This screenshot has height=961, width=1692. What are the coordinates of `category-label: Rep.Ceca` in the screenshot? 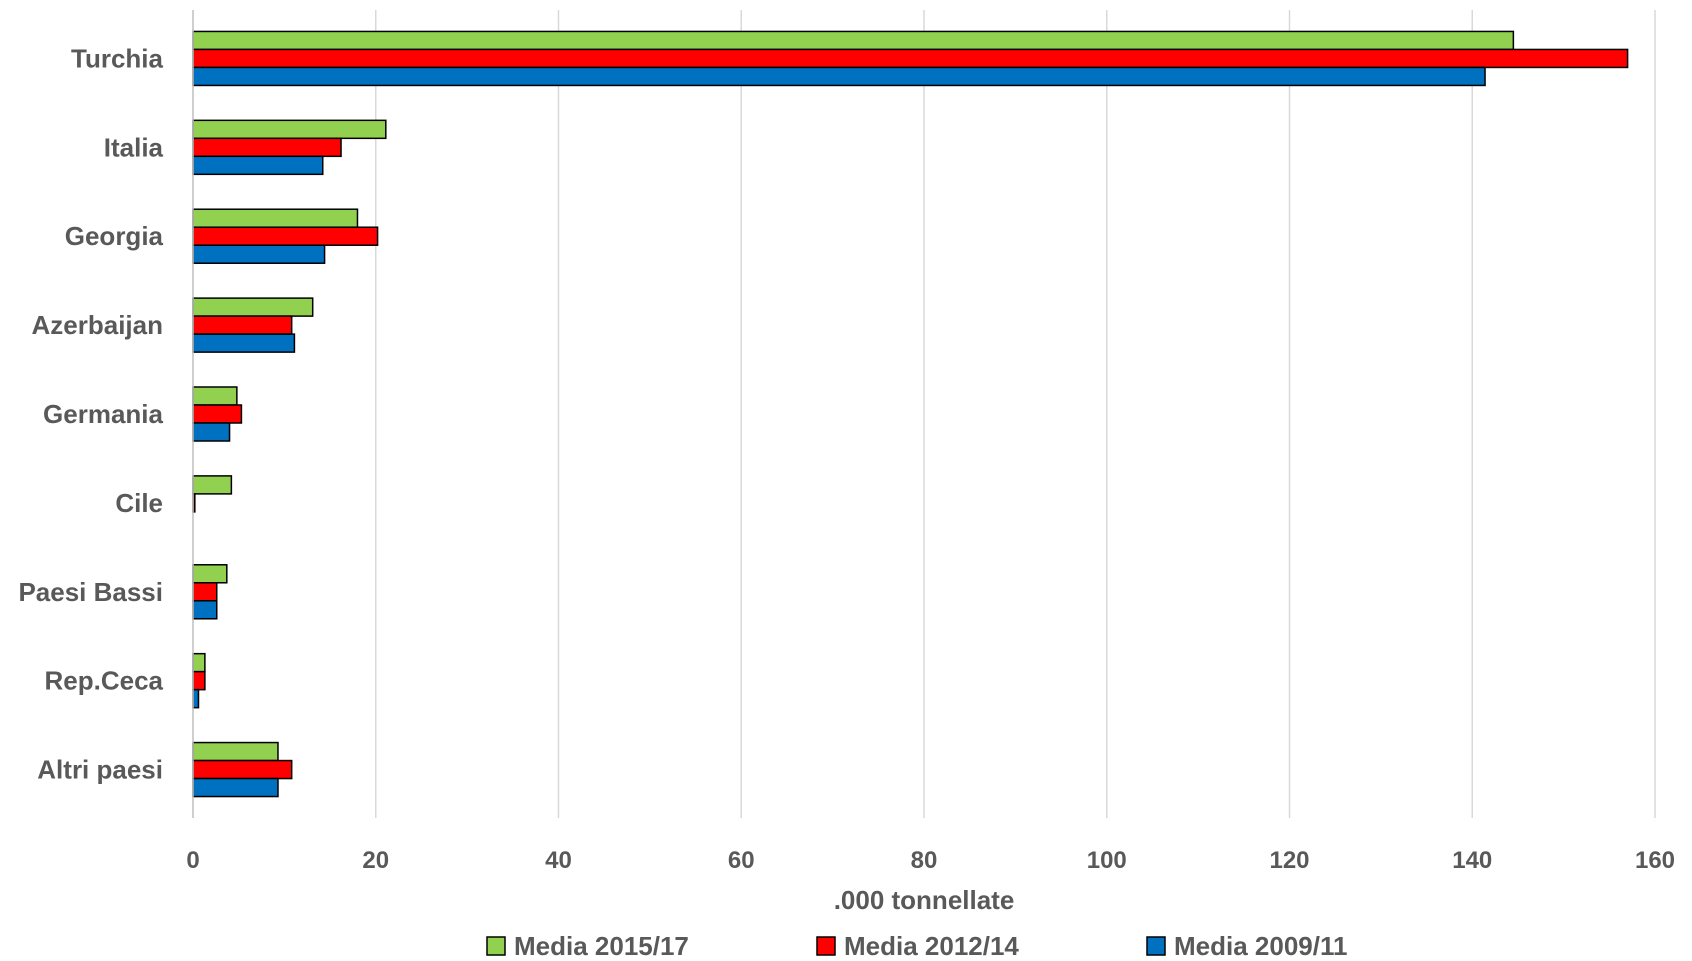 It's located at (104, 681).